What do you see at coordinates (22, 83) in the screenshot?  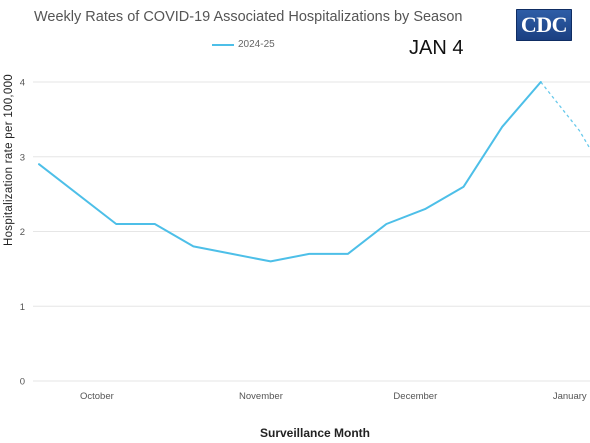 I see `y-tick-label: 4` at bounding box center [22, 83].